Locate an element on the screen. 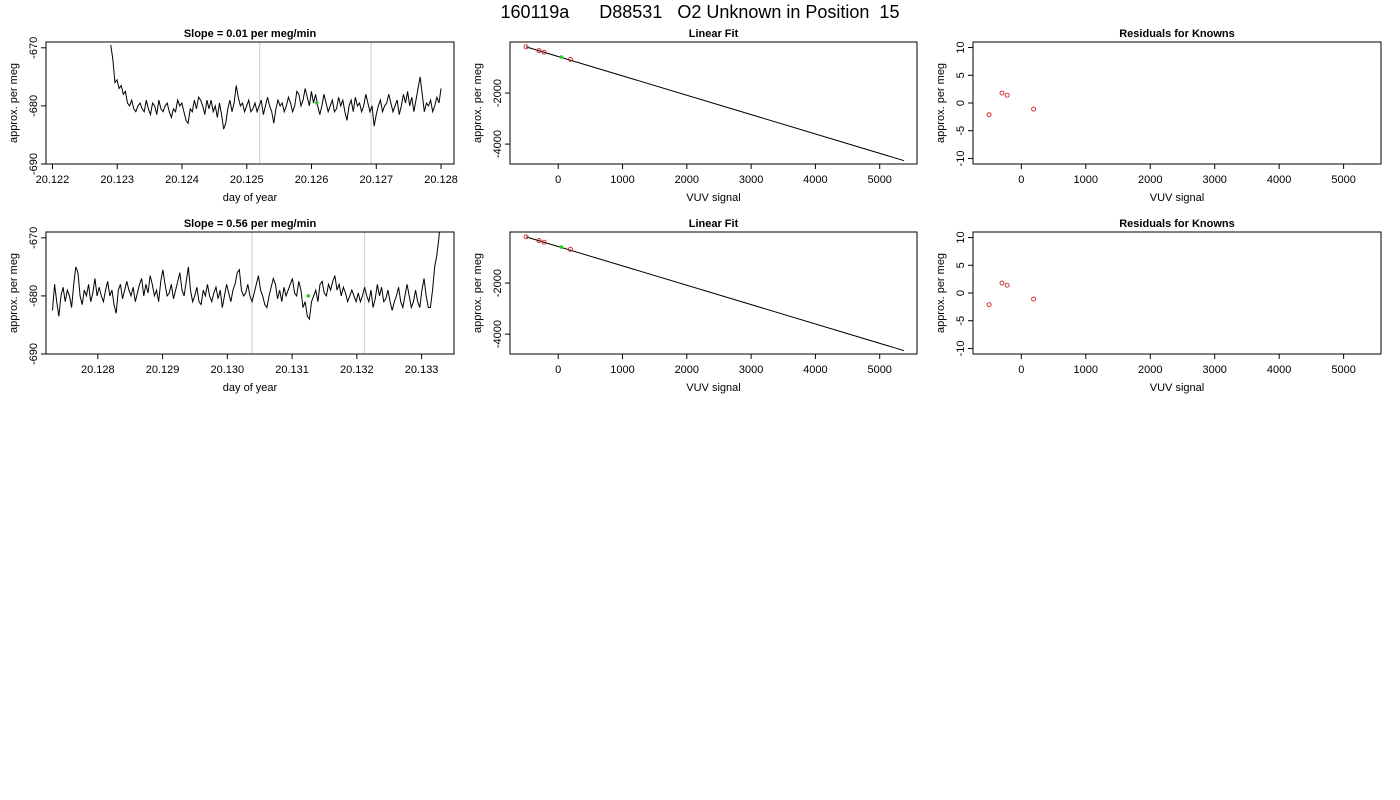 The height and width of the screenshot is (800, 1400). x-tick-label: 20.126 is located at coordinates (312, 180).